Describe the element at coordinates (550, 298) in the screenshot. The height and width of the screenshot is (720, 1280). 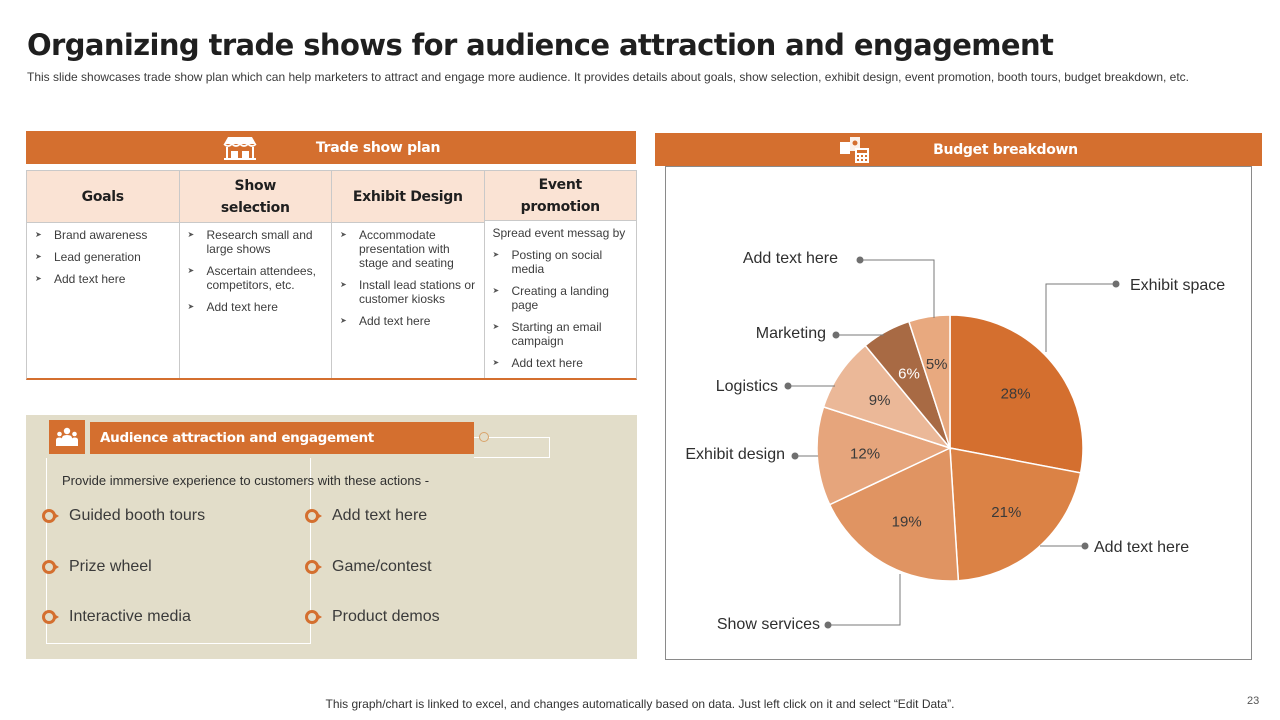
I see `list-item: ➤ Creating a landing page` at that location.